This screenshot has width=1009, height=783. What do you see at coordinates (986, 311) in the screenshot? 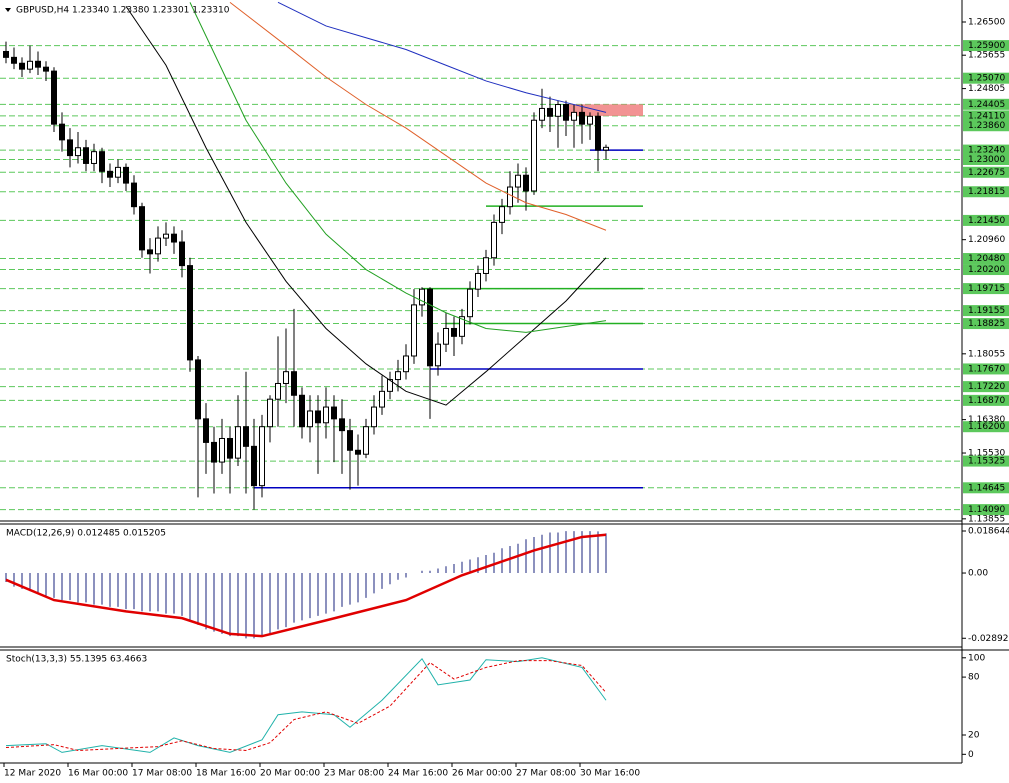
I see `level-label: 1.19155` at bounding box center [986, 311].